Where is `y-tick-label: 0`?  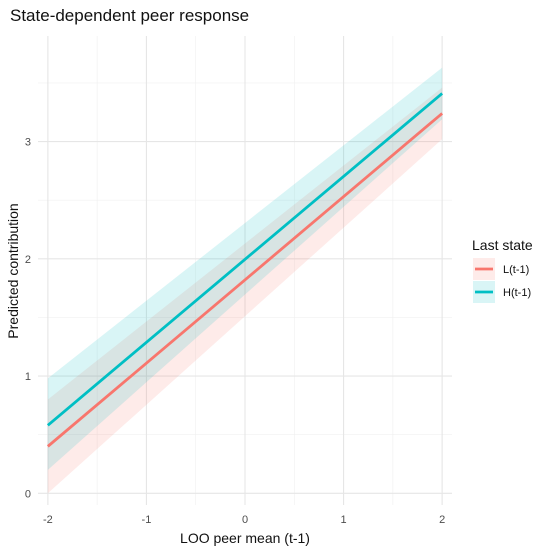
y-tick-label: 0 is located at coordinates (28, 494).